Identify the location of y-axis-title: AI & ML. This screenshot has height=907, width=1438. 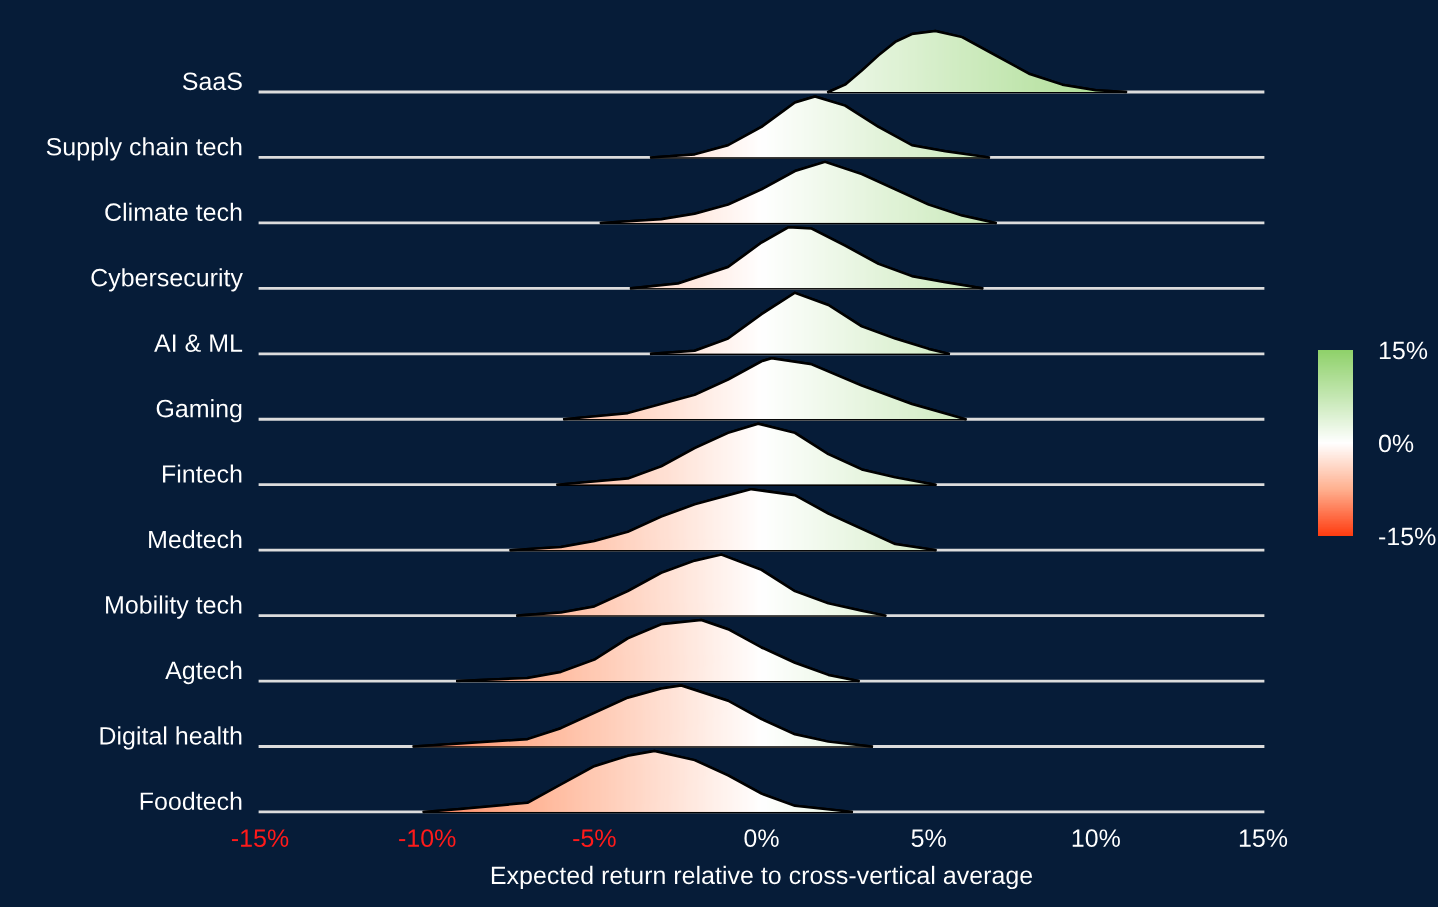
(198, 343).